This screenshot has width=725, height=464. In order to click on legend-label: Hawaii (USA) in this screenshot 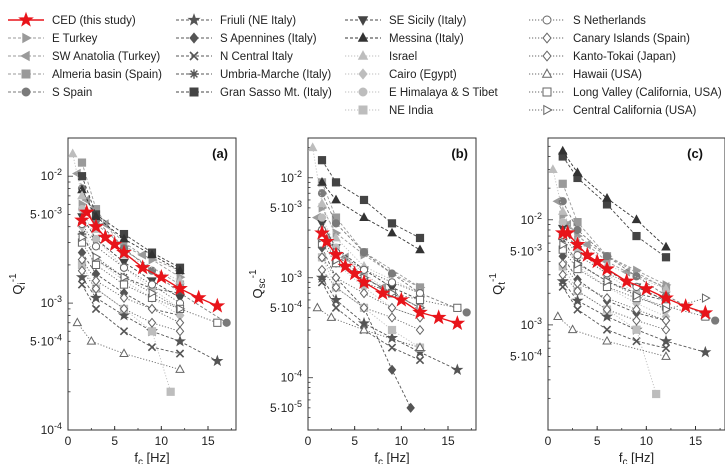, I will do `click(607, 75)`.